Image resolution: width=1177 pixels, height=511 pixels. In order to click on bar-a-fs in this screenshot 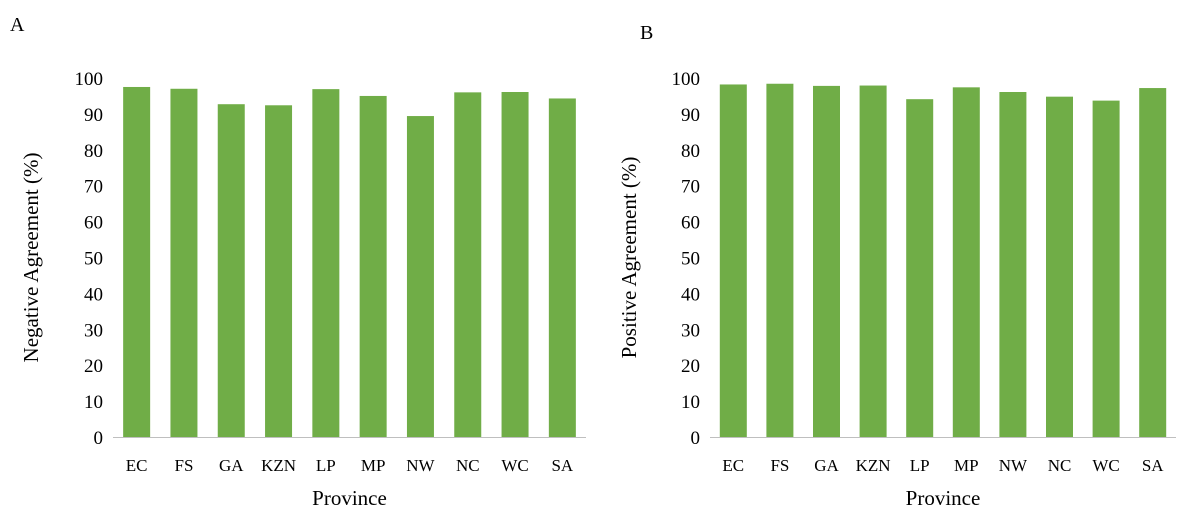, I will do `click(184, 263)`.